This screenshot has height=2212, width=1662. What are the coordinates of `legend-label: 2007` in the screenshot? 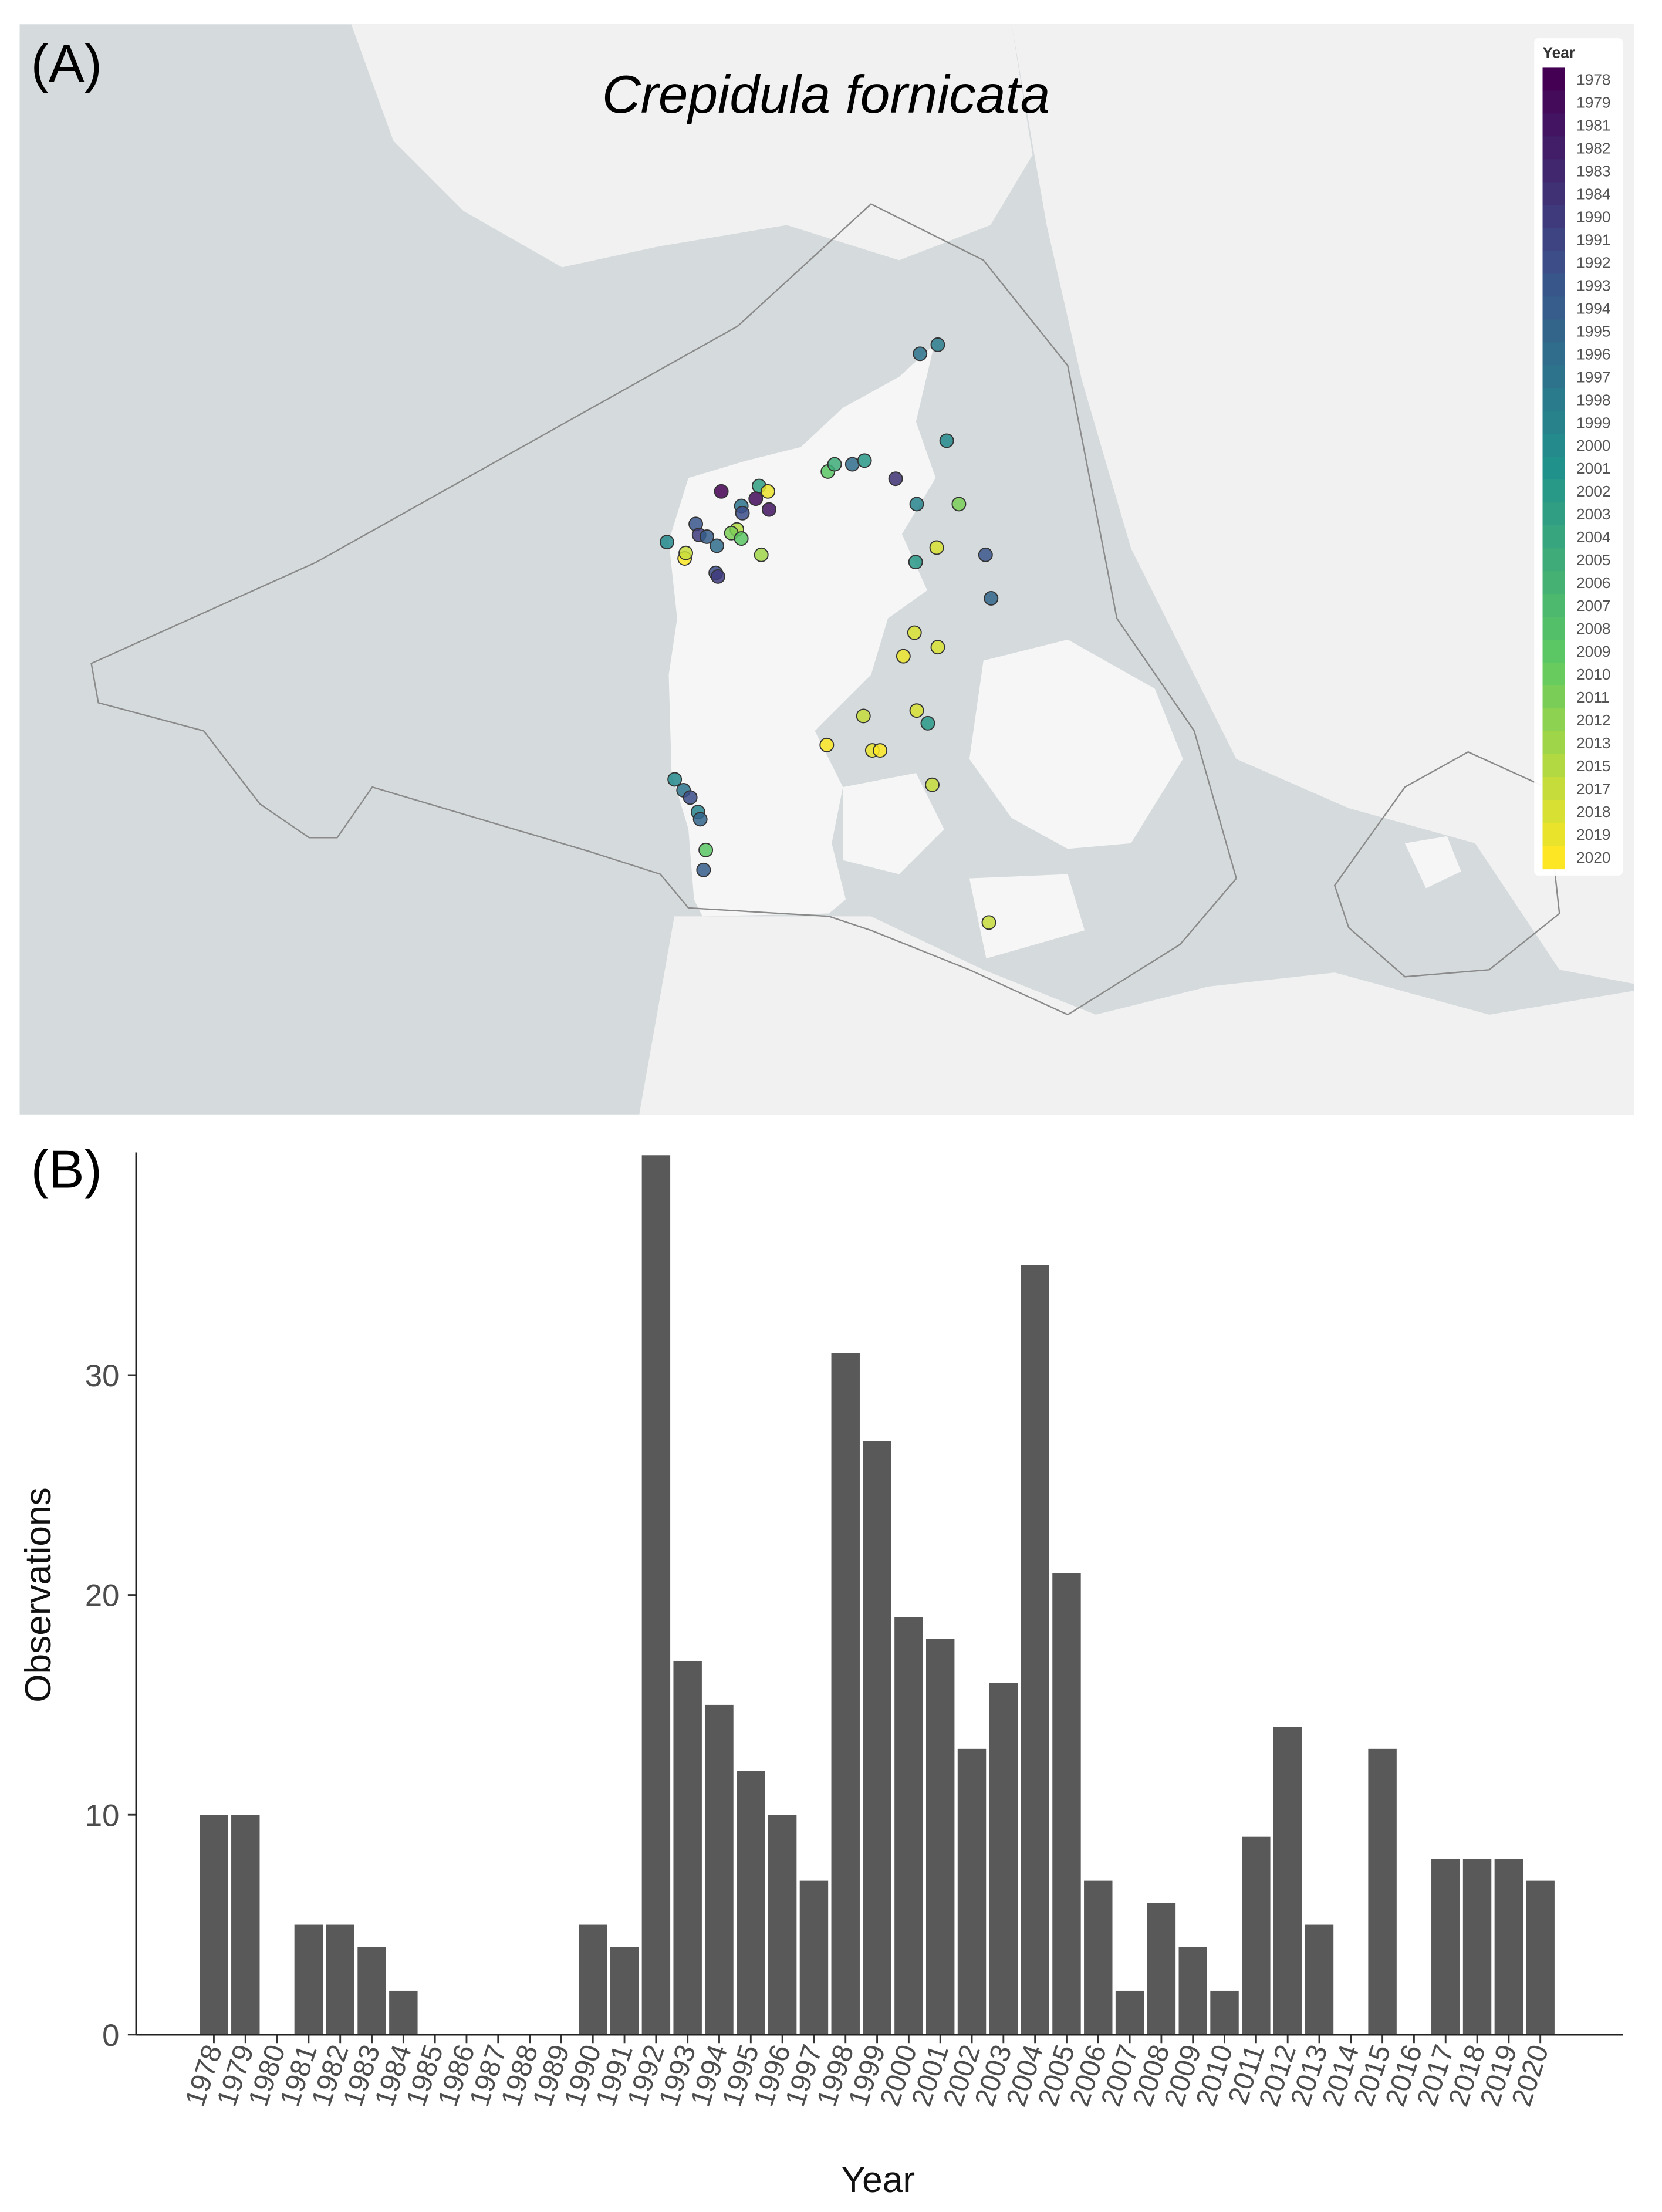 It's located at (1593, 605).